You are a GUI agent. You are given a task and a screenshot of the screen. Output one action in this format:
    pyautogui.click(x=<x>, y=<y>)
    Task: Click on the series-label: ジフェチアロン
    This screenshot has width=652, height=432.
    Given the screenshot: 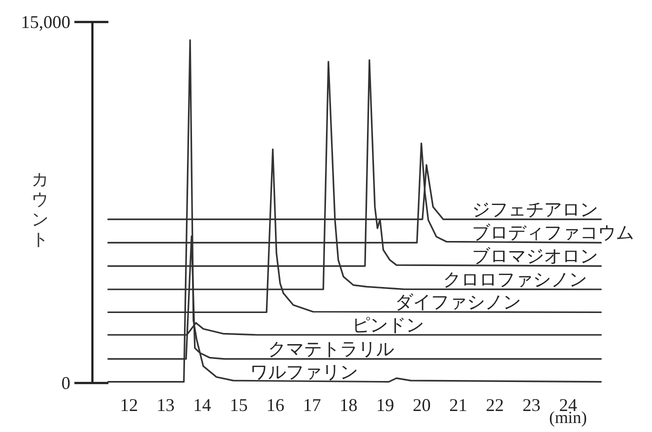 What is the action you would take?
    pyautogui.click(x=535, y=209)
    